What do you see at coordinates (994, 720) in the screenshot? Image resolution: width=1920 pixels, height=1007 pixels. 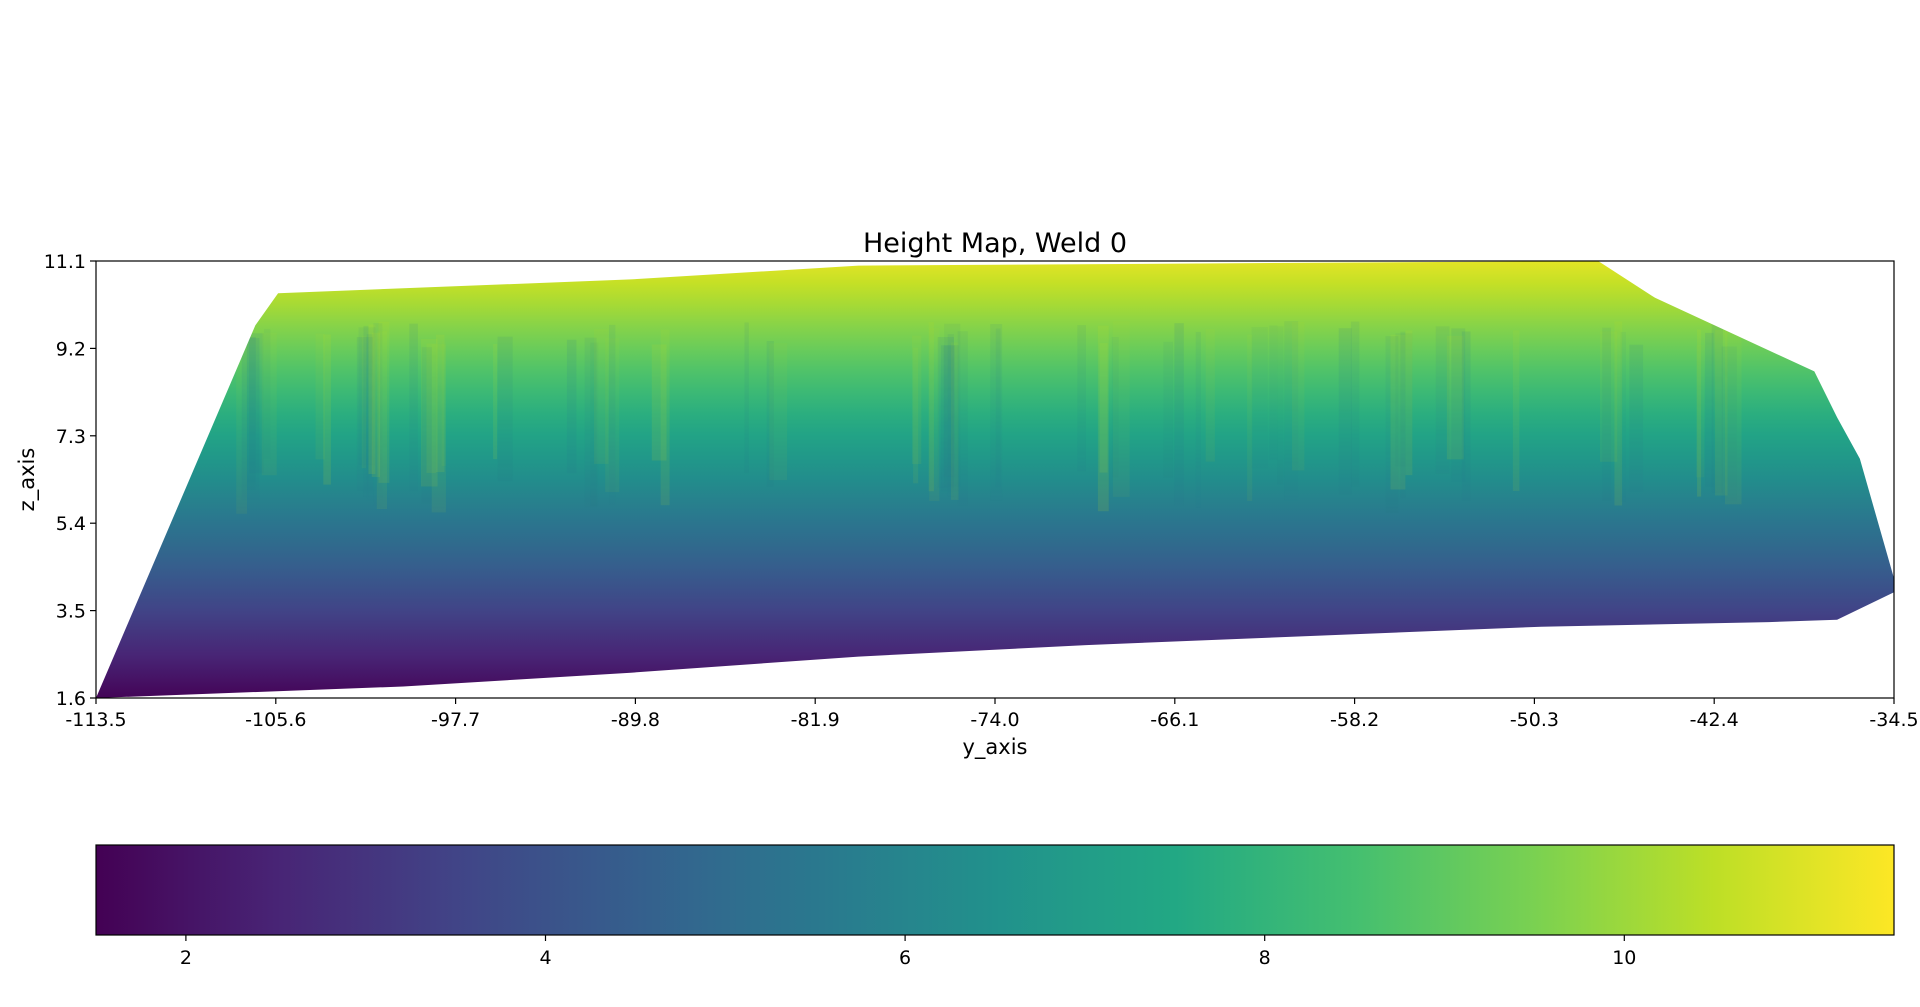 I see `x-tick-label: -74.0` at bounding box center [994, 720].